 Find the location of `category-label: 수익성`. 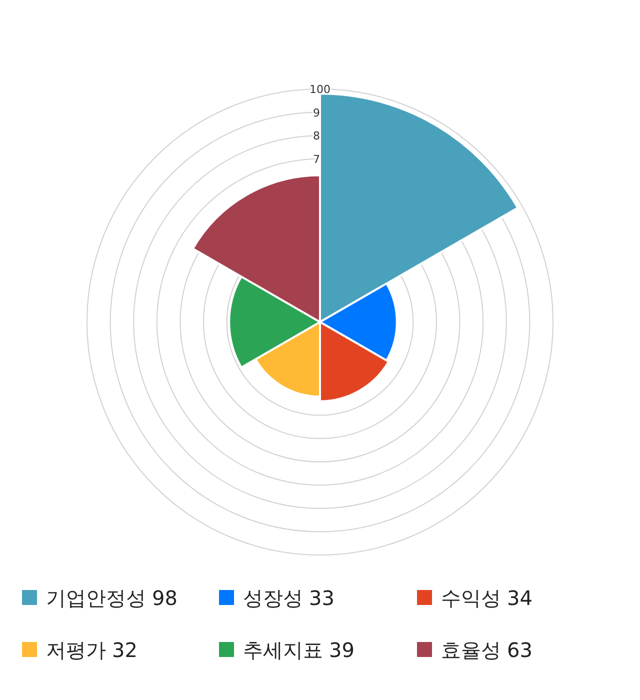

category-label: 수익성 is located at coordinates (471, 598).